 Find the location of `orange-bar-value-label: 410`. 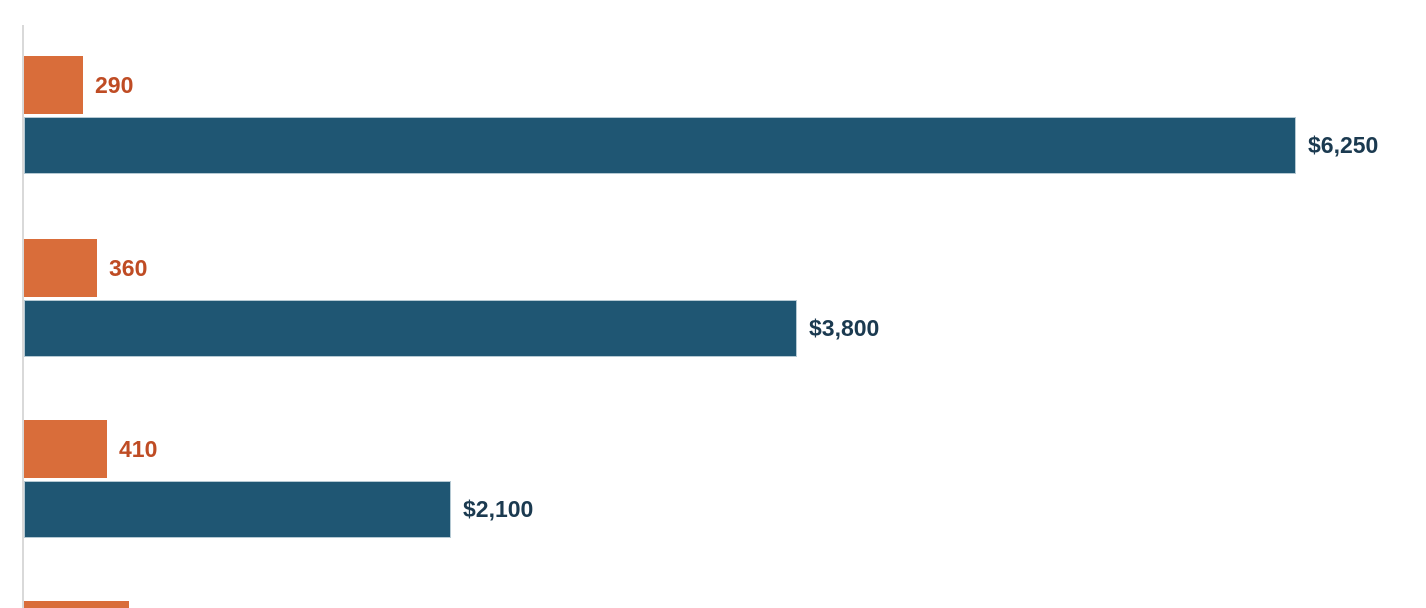

orange-bar-value-label: 410 is located at coordinates (138, 448).